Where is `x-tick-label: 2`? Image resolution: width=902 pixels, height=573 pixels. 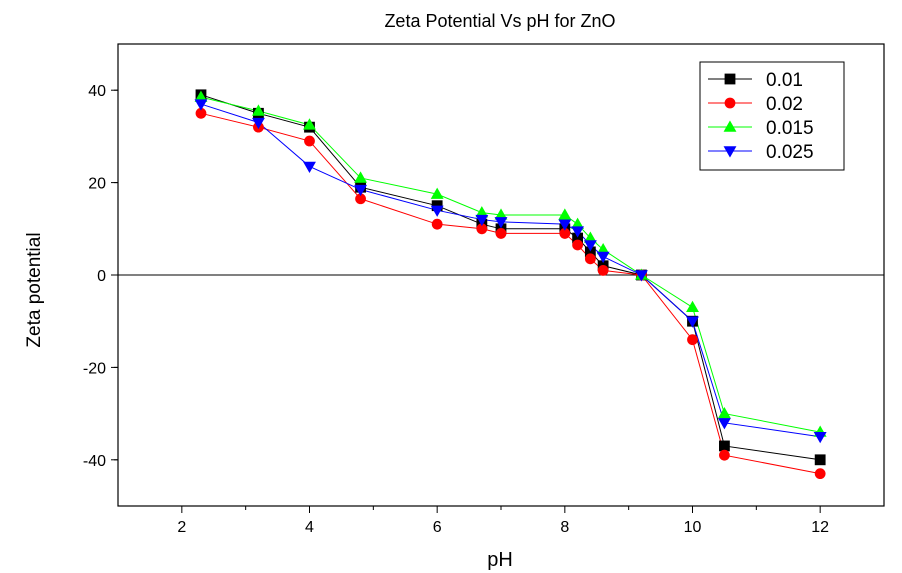 x-tick-label: 2 is located at coordinates (181, 527).